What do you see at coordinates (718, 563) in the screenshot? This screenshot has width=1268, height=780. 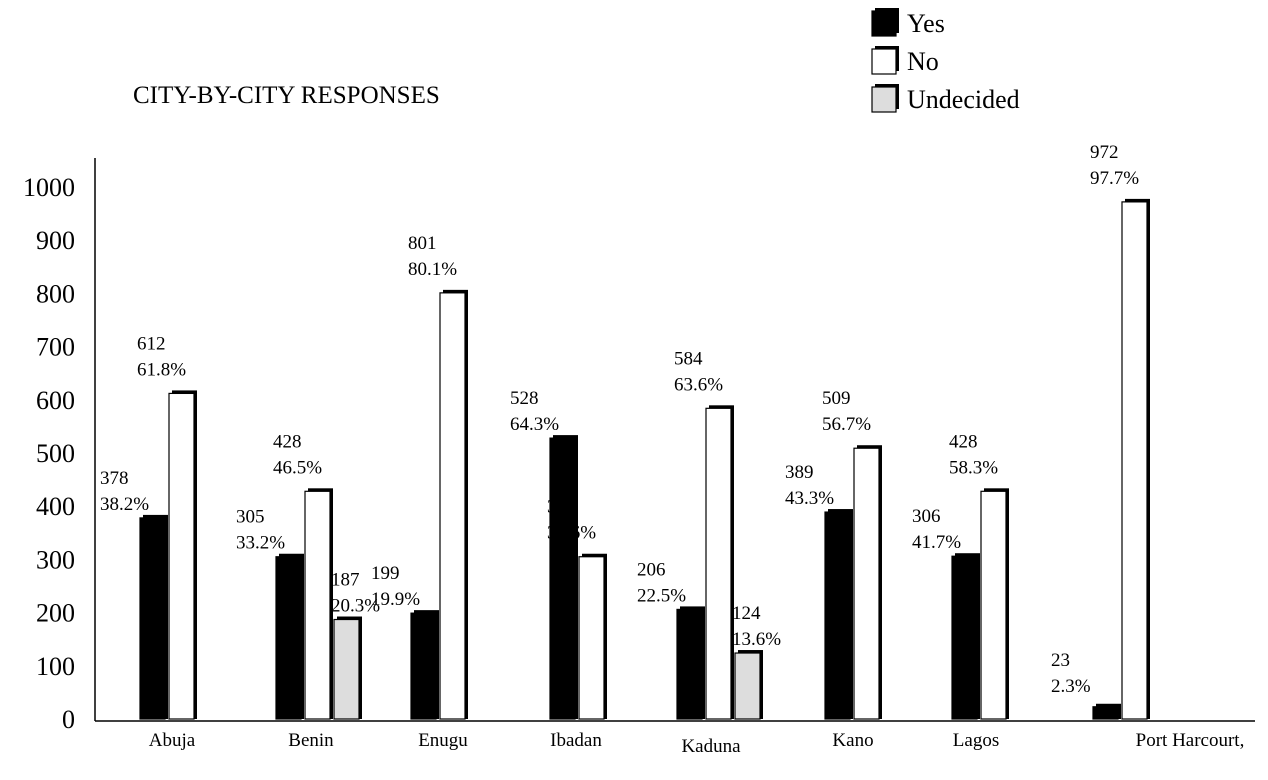 I see `bar-no-kaduna` at bounding box center [718, 563].